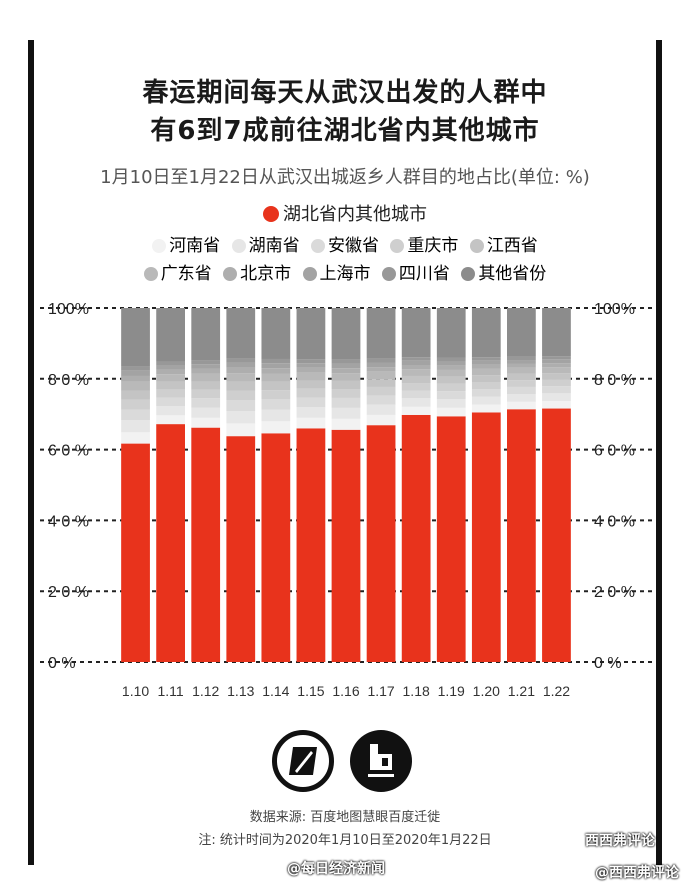 The image size is (690, 887). What do you see at coordinates (345, 243) in the screenshot?
I see `legend-item: 安徽省` at bounding box center [345, 243].